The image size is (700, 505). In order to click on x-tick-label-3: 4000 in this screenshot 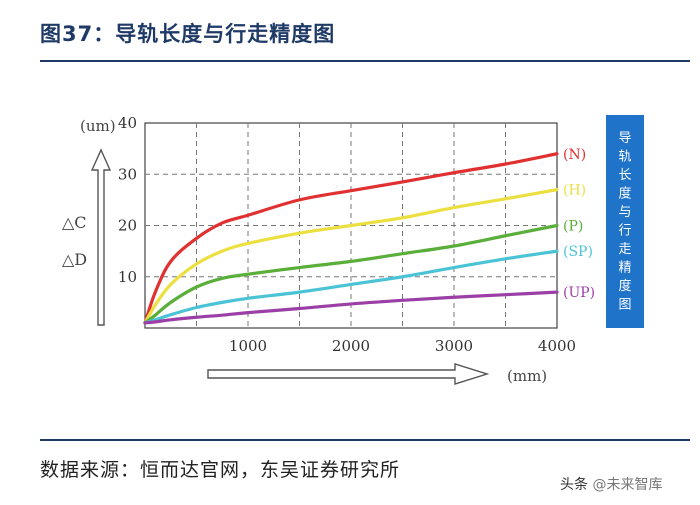, I will do `click(557, 346)`.